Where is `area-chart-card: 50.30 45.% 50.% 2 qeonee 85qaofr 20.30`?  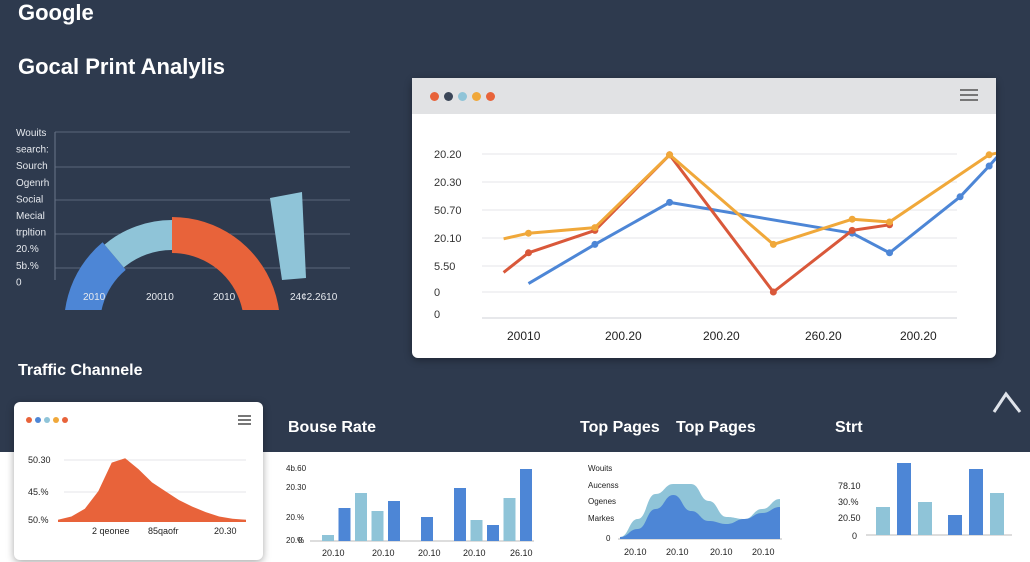
area-chart-card: 50.30 45.% 50.% 2 qeonee 85qaofr 20.30 is located at coordinates (138, 481).